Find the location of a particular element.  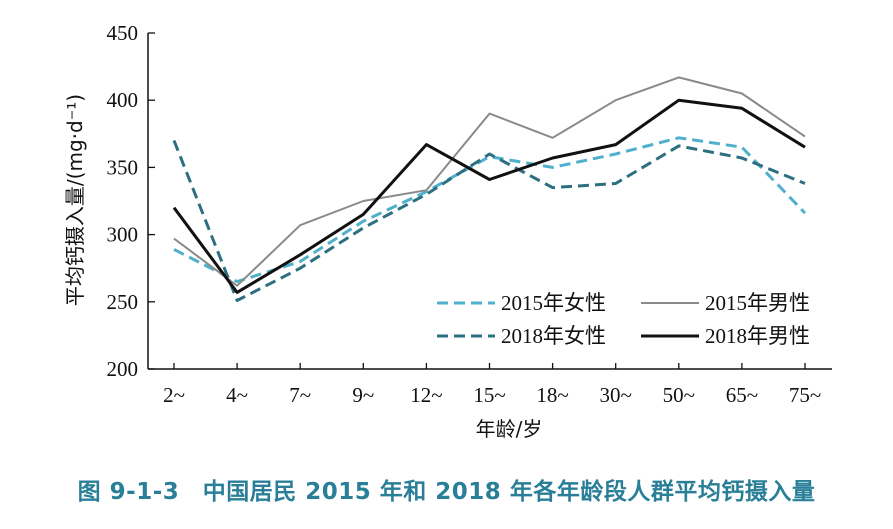

legend: 2015年女性 2015年男性 2018年女性 2018年男性 is located at coordinates (623, 319).